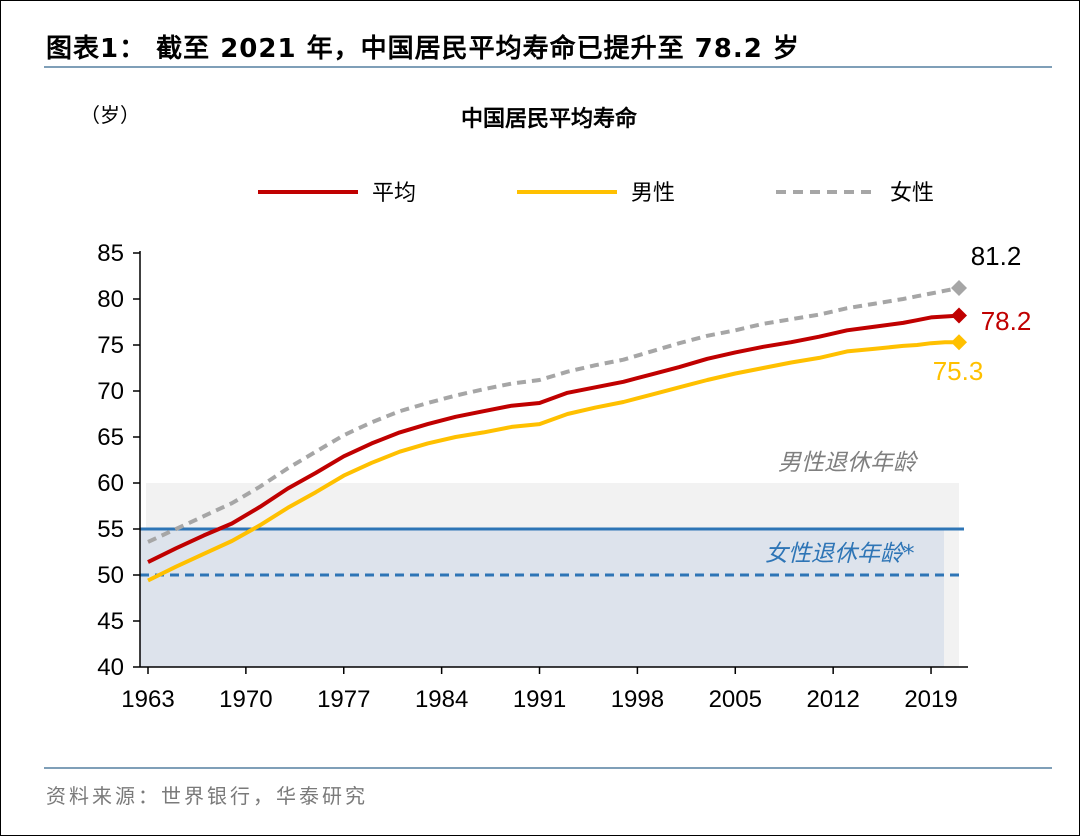 This screenshot has height=836, width=1080. Describe the element at coordinates (343, 699) in the screenshot. I see `x-tick-label: 1977` at that location.